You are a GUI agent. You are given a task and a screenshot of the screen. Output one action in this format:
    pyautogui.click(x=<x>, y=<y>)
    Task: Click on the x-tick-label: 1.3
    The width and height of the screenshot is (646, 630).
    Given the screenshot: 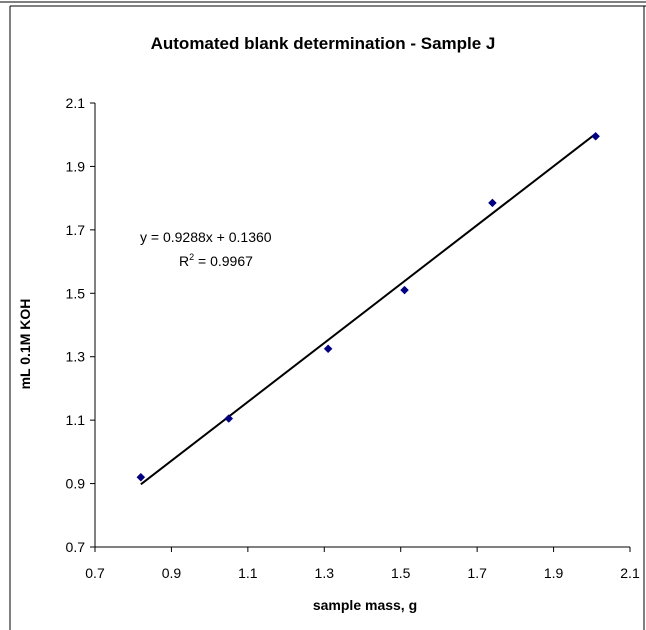 What is the action you would take?
    pyautogui.click(x=325, y=573)
    